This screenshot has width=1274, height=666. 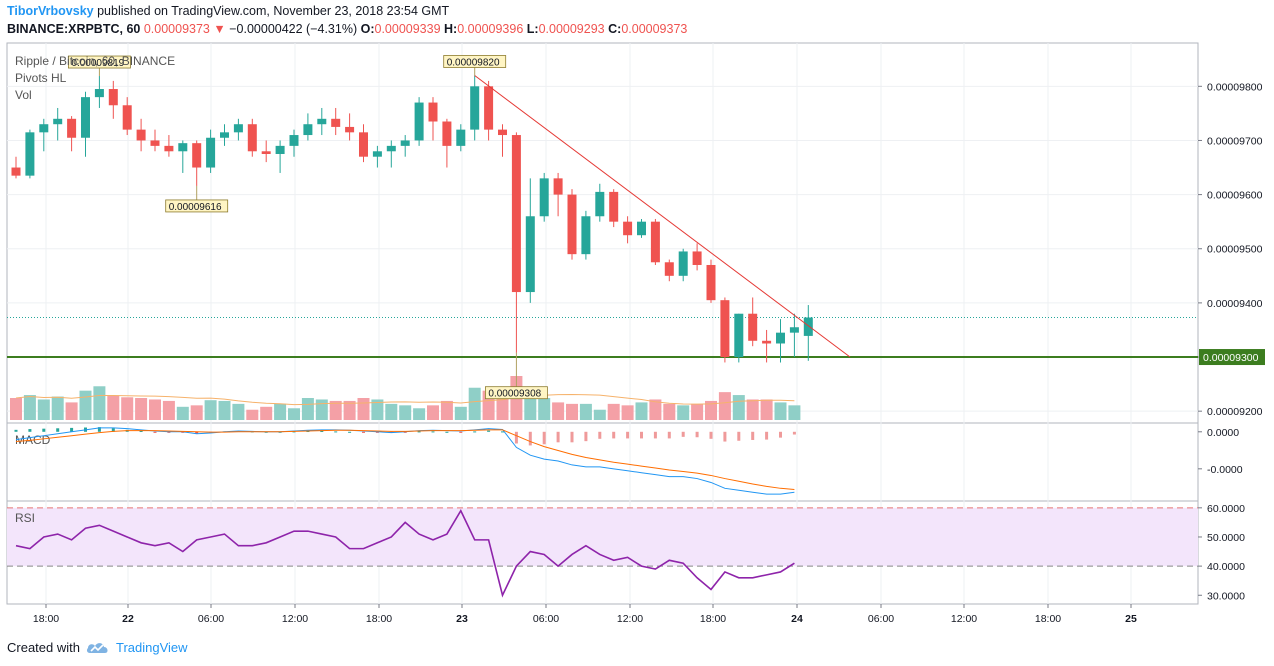 I want to click on close-value: 0.00009373, so click(x=654, y=29).